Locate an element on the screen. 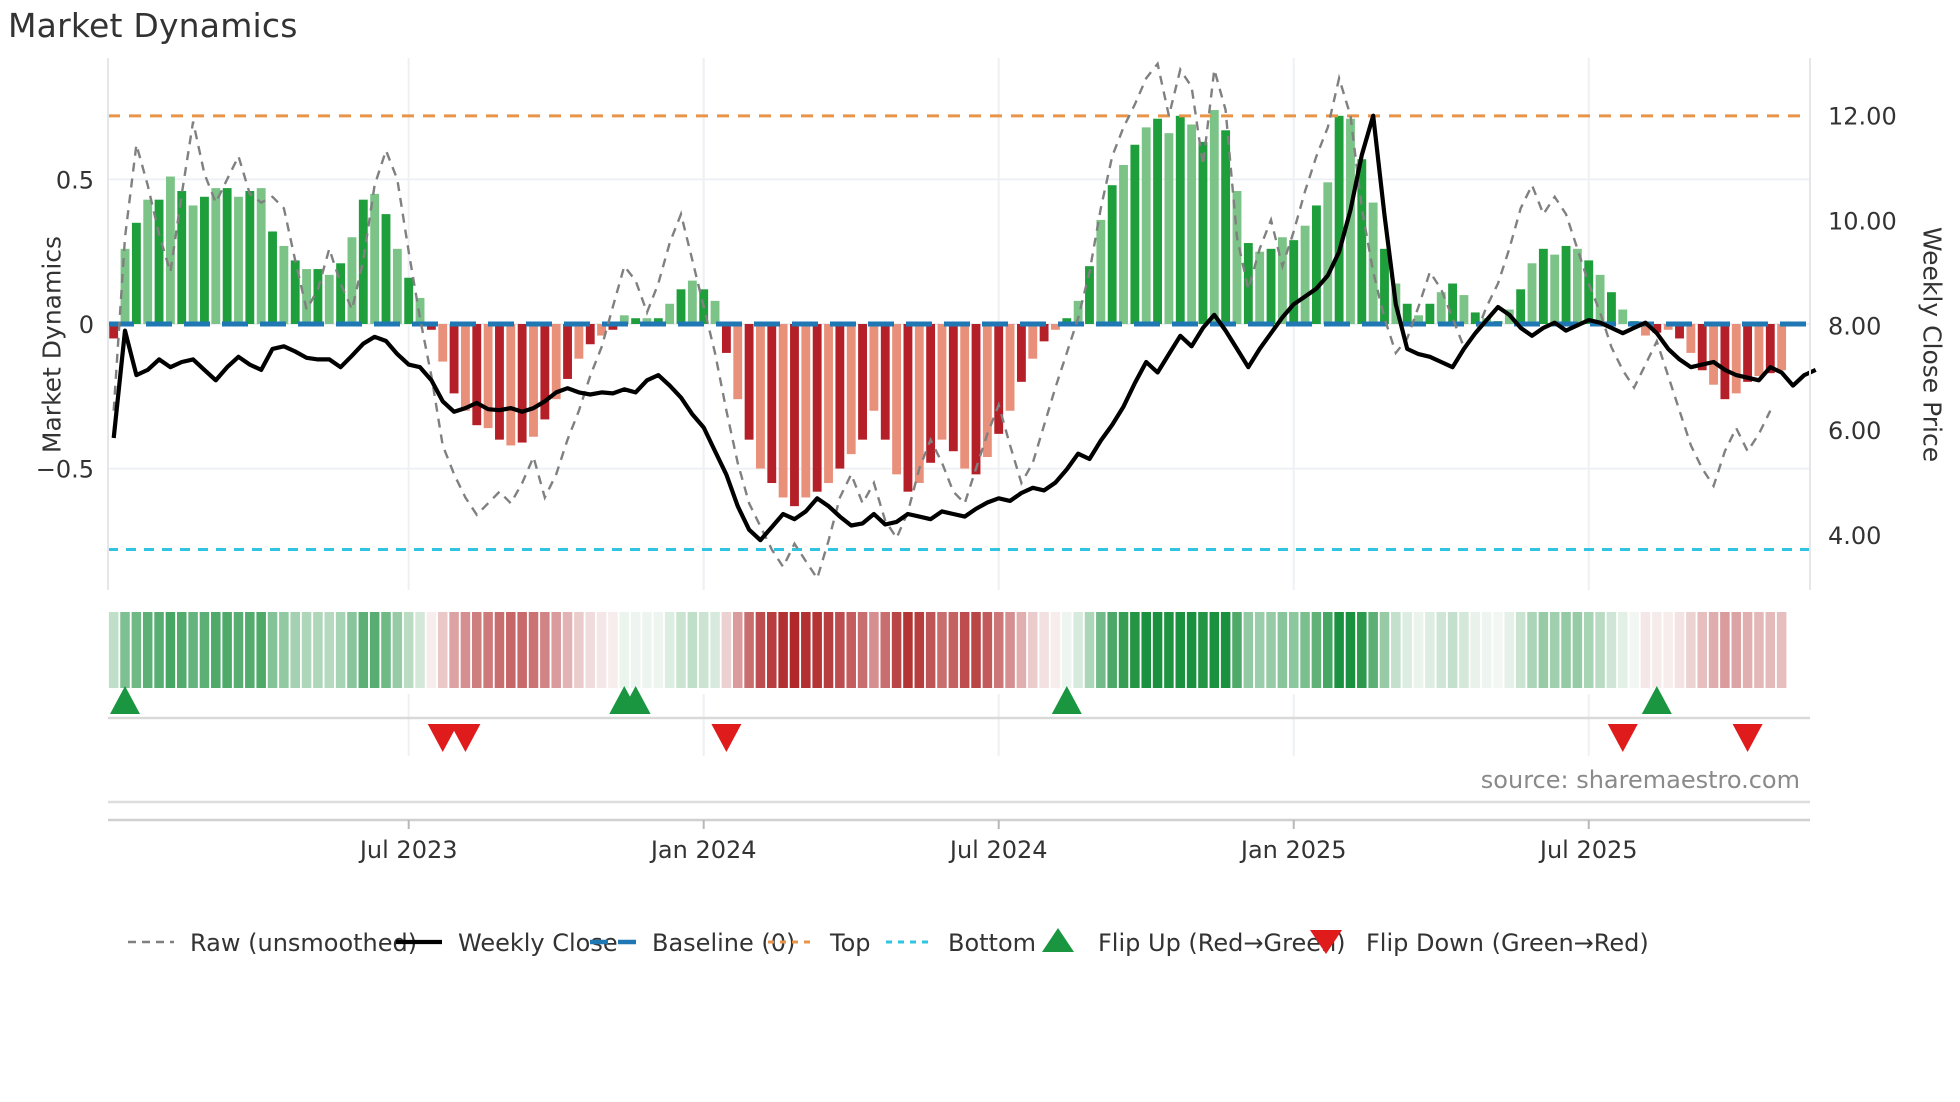  x-tick-label: Jan 2025 is located at coordinates (1293, 850).